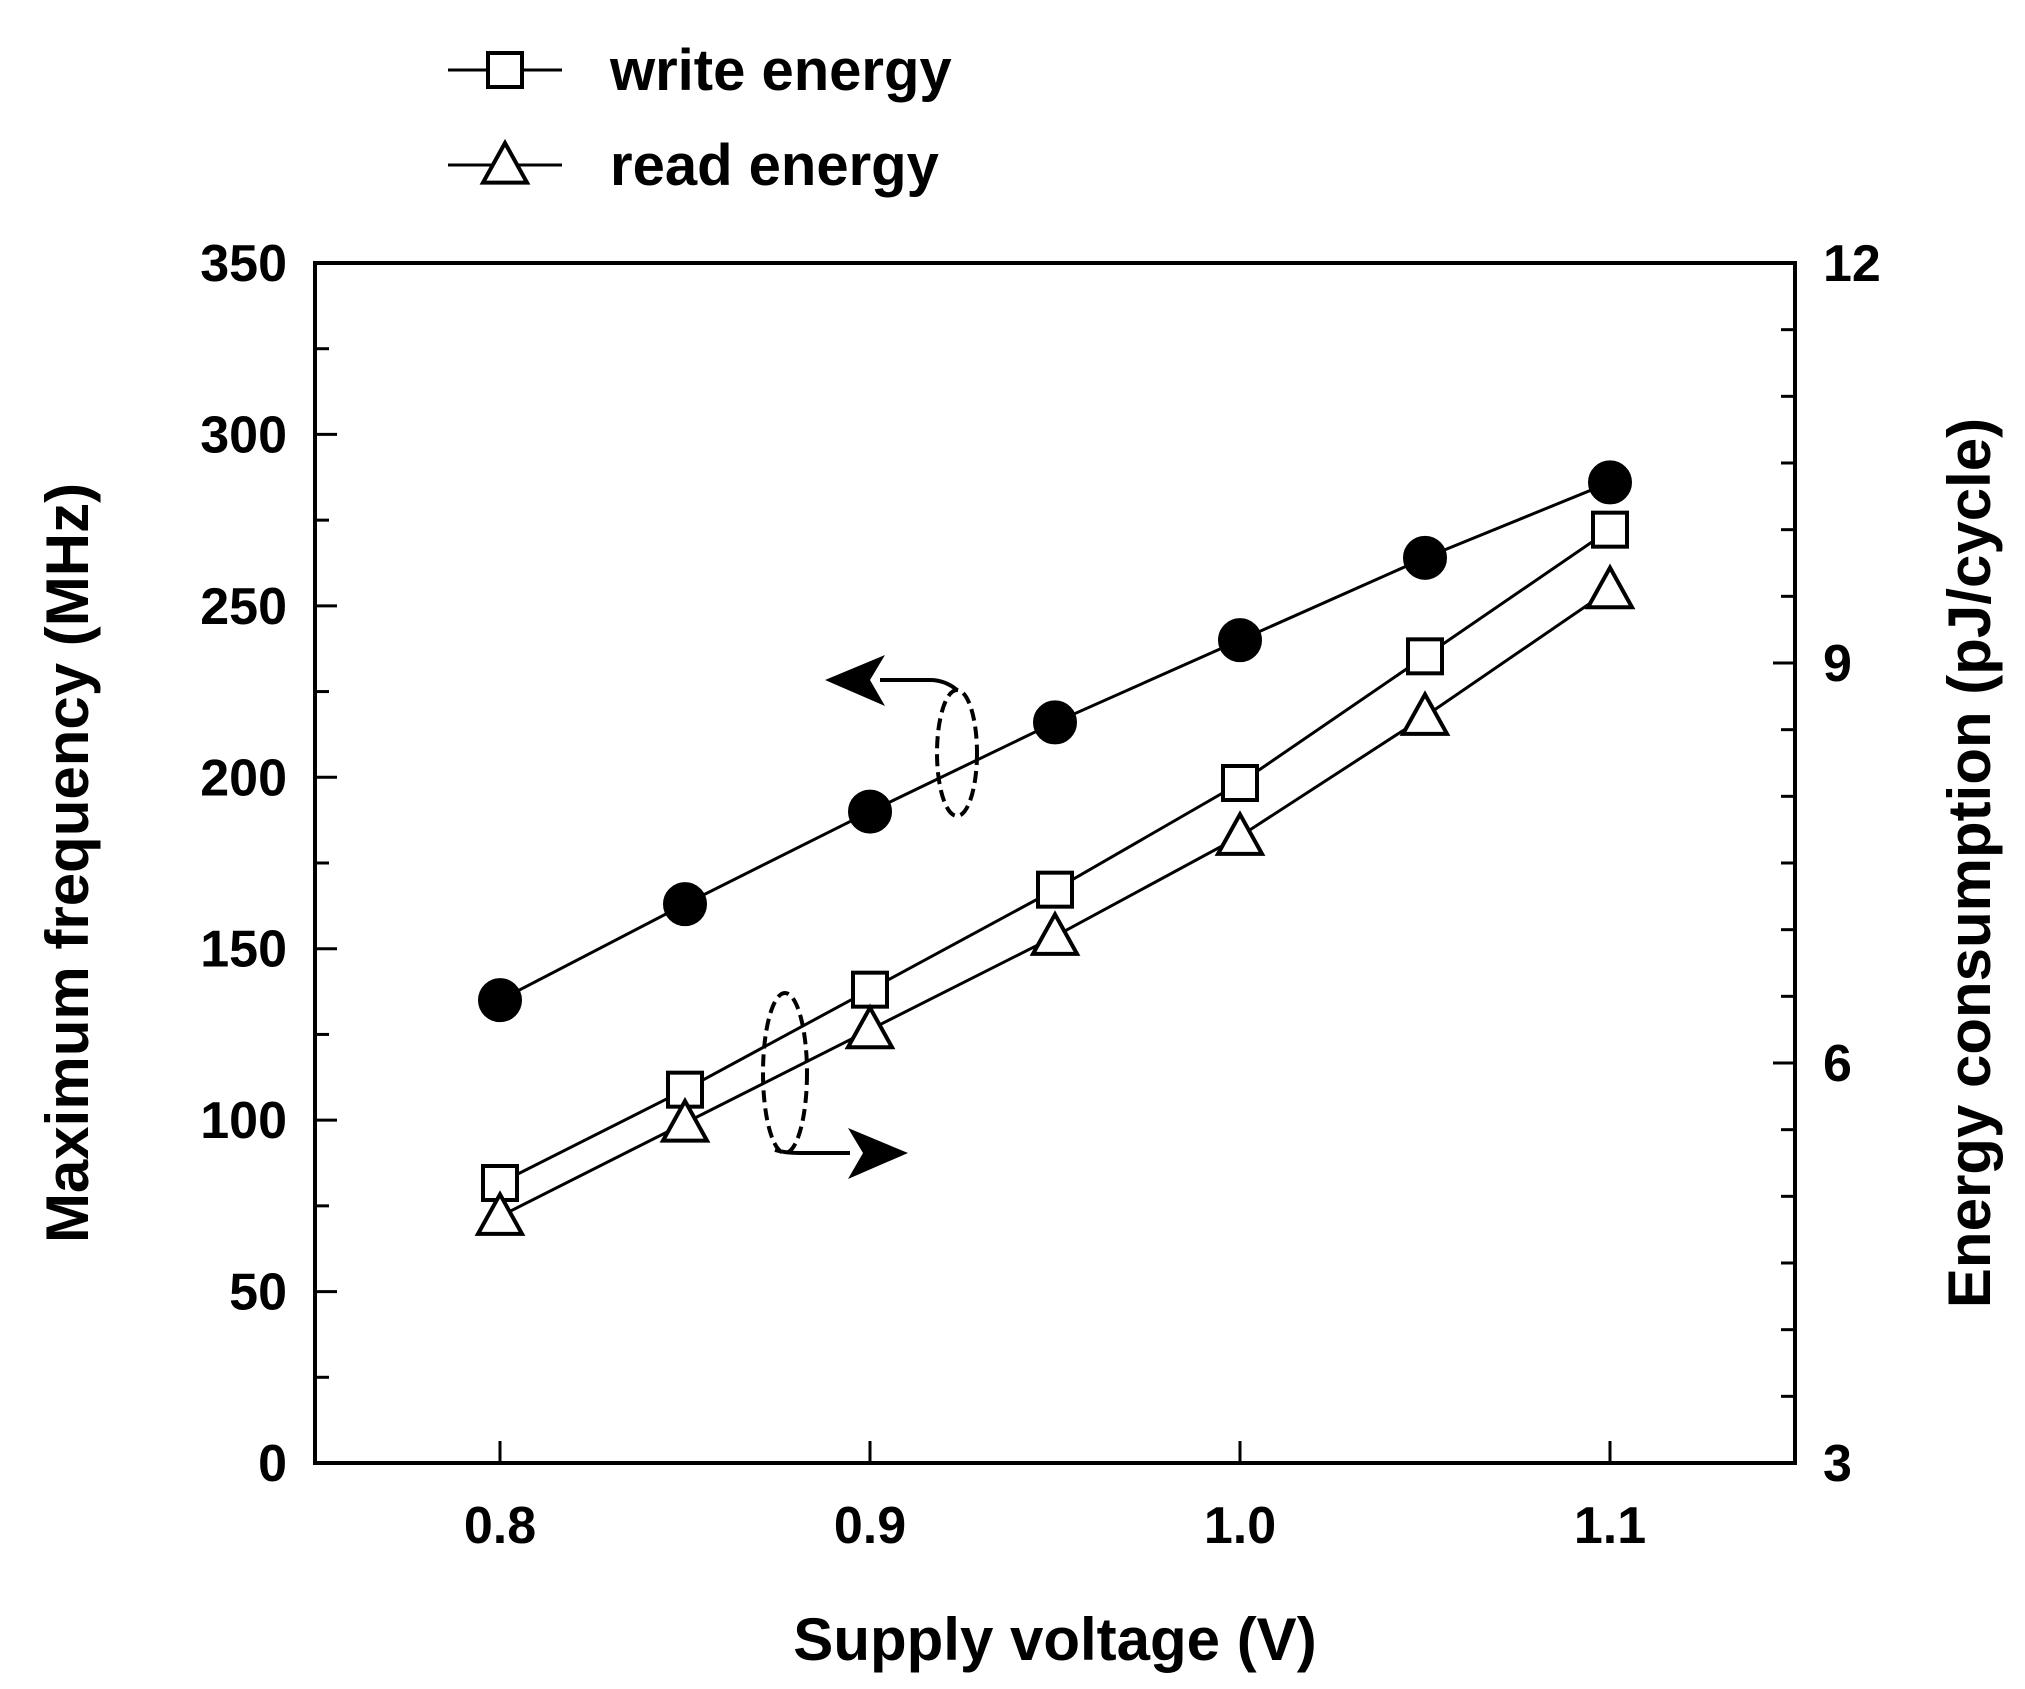  What do you see at coordinates (243, 607) in the screenshot?
I see `y-left-tick-label: 250` at bounding box center [243, 607].